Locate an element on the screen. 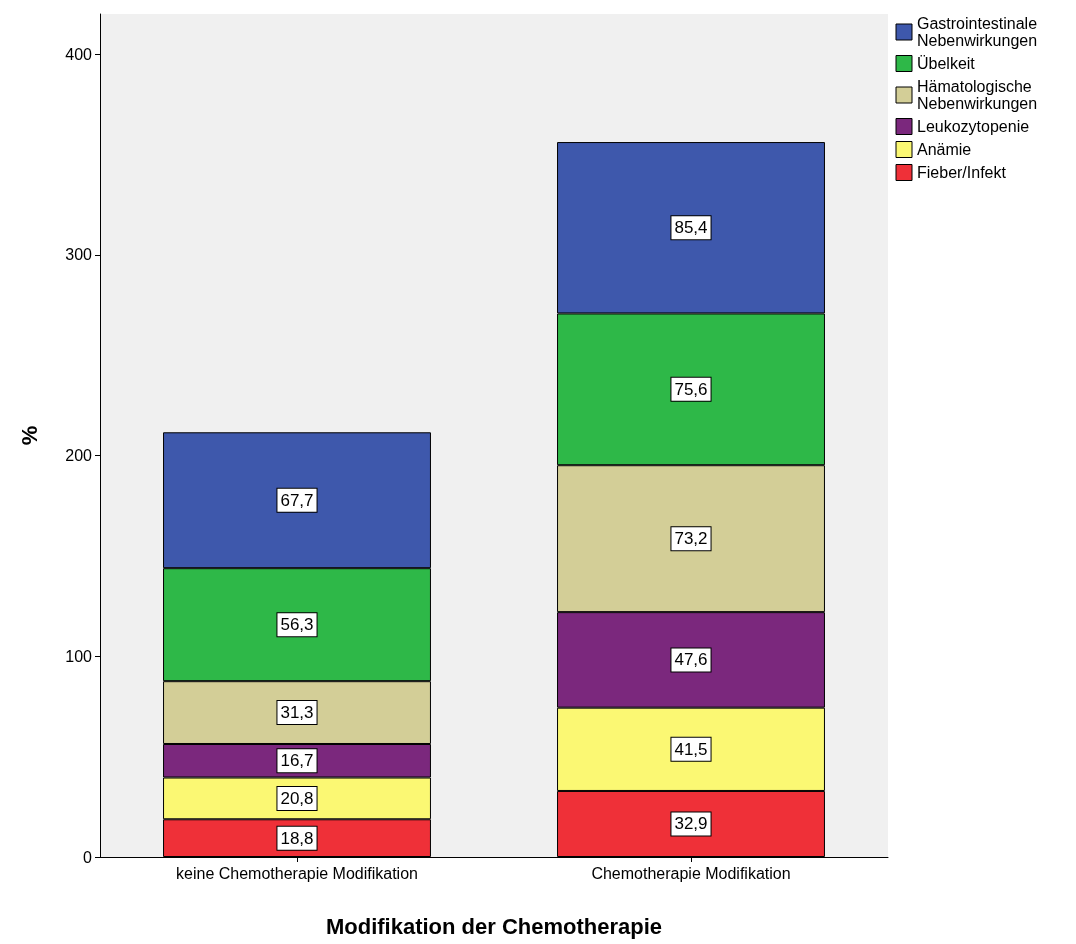 The image size is (1076, 944). legend-label: Hämatologische Nebenwirkungen is located at coordinates (977, 95).